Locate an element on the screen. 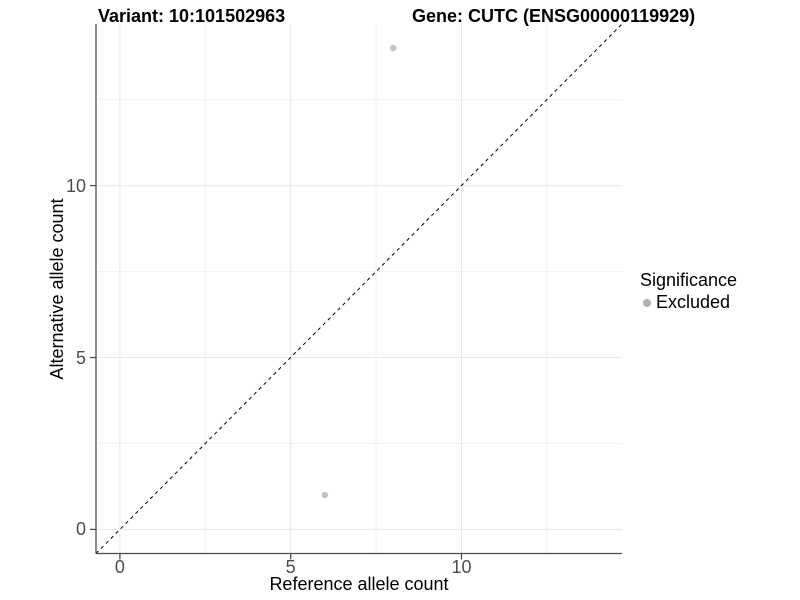  x-tick-label: 10 is located at coordinates (461, 567).